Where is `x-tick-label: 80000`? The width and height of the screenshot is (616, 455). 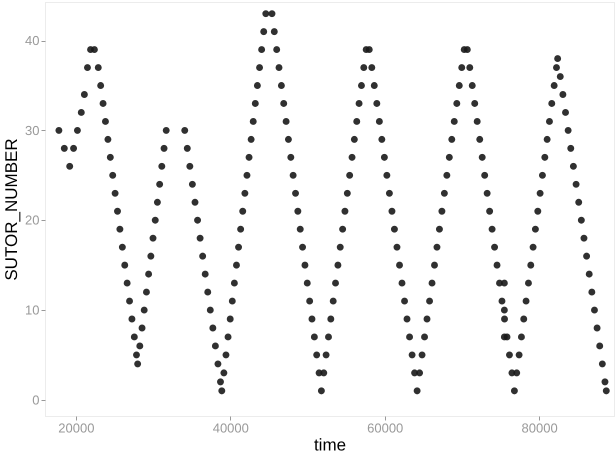 x-tick-label: 80000 is located at coordinates (540, 428).